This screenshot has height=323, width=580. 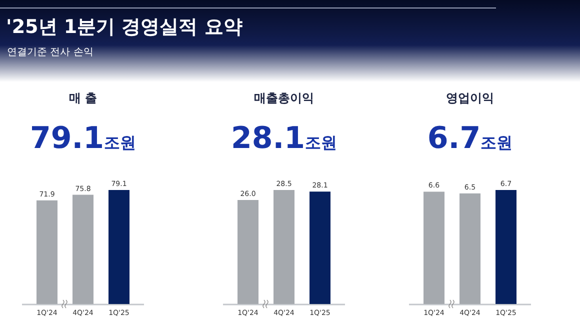 What do you see at coordinates (50, 52) in the screenshot?
I see `text: 연결기준 전사 손익` at bounding box center [50, 52].